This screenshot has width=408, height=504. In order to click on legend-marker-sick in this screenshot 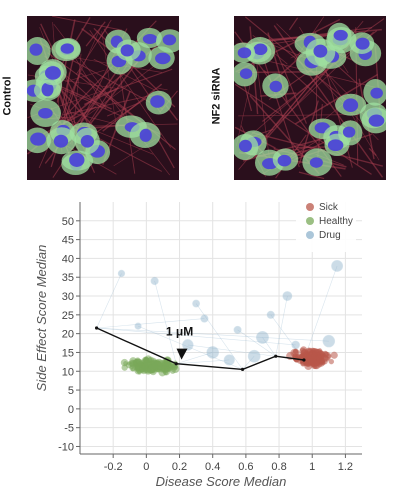, I will do `click(310, 207)`.